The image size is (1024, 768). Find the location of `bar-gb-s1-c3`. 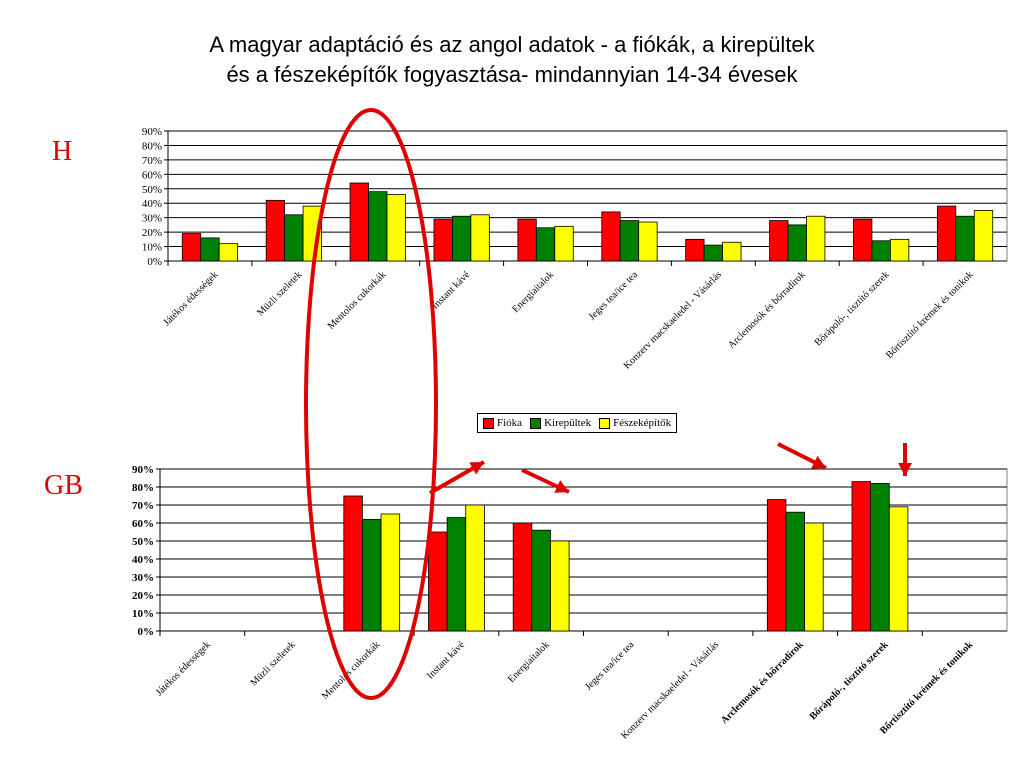

bar-gb-s1-c3 is located at coordinates (456, 574).